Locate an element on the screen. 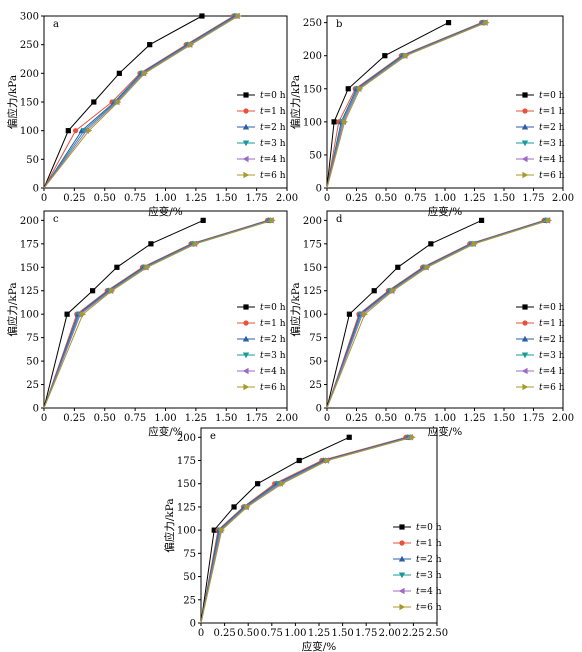 The height and width of the screenshot is (652, 582). legend-label: t=2 h is located at coordinates (273, 340).